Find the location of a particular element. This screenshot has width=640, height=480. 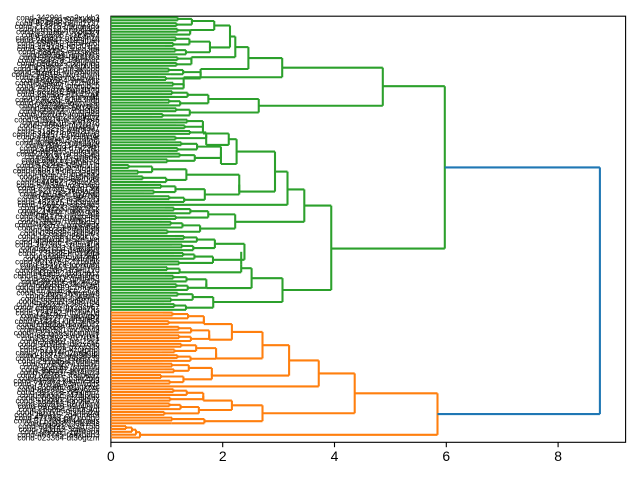

svg-text: cond-966851-zgli4upa is located at coordinates (60, 432).